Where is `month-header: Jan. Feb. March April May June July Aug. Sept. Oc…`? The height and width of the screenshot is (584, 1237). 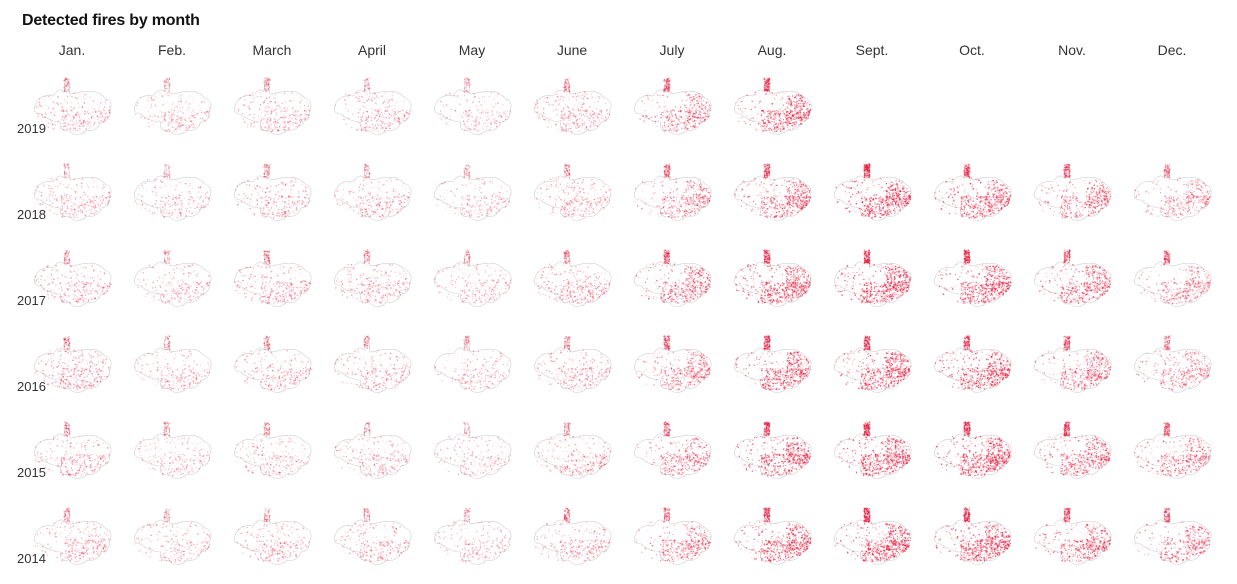
month-header: Jan. Feb. March April May June July Aug. Sept. Oc… is located at coordinates (618, 52).